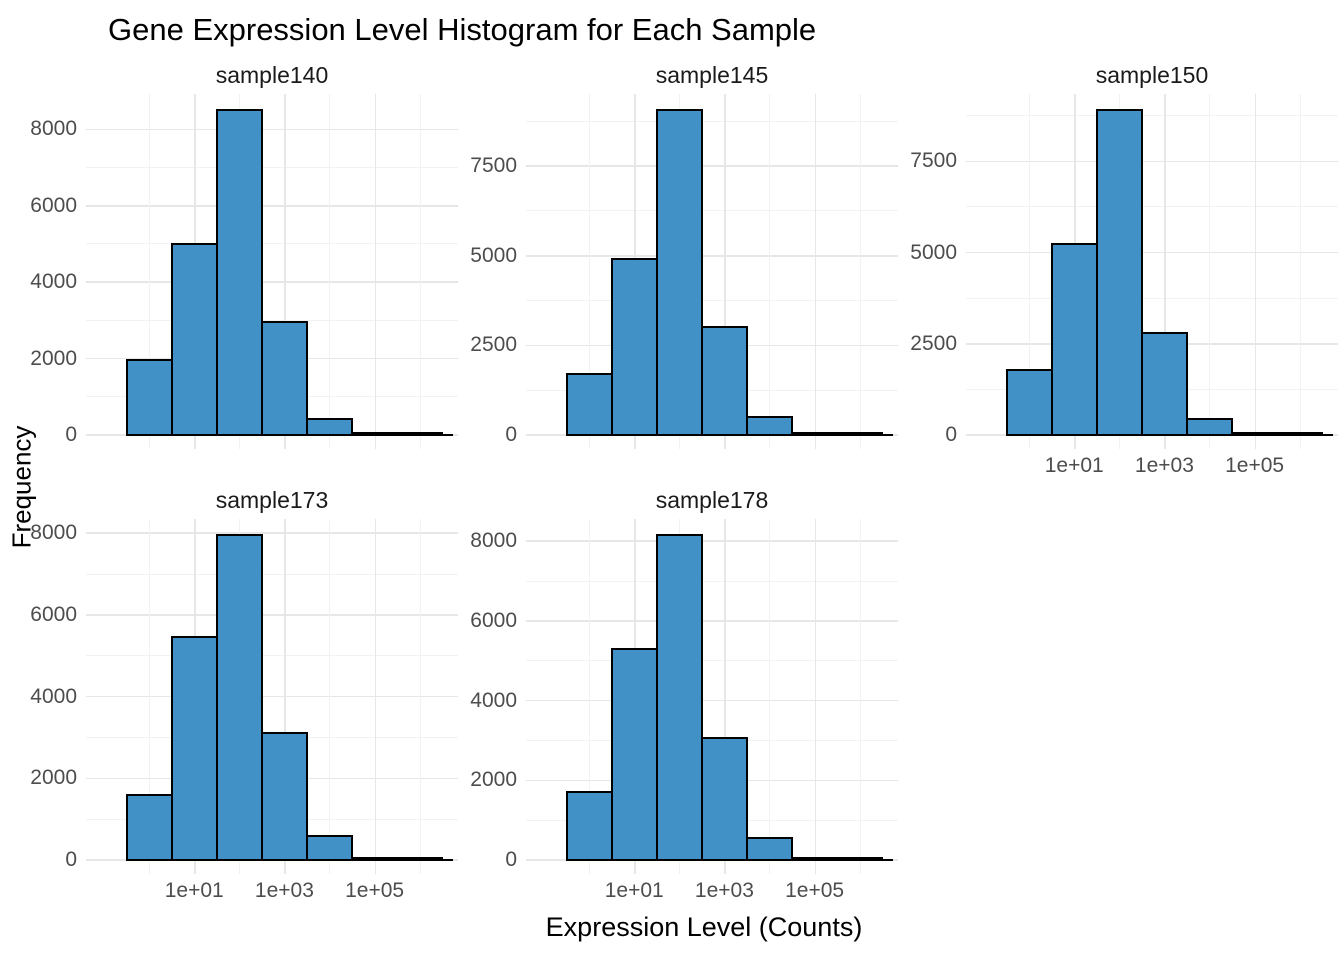 This screenshot has height=960, width=1344. Describe the element at coordinates (1074, 465) in the screenshot. I see `x-tick-label: 1e+01` at that location.